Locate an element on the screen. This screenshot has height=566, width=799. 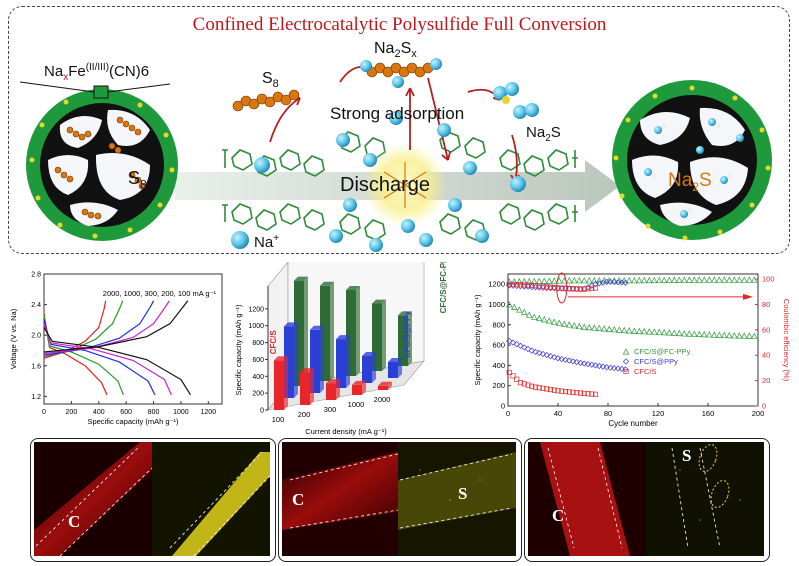
series-line-200-charge is located at coordinates (106, 327).